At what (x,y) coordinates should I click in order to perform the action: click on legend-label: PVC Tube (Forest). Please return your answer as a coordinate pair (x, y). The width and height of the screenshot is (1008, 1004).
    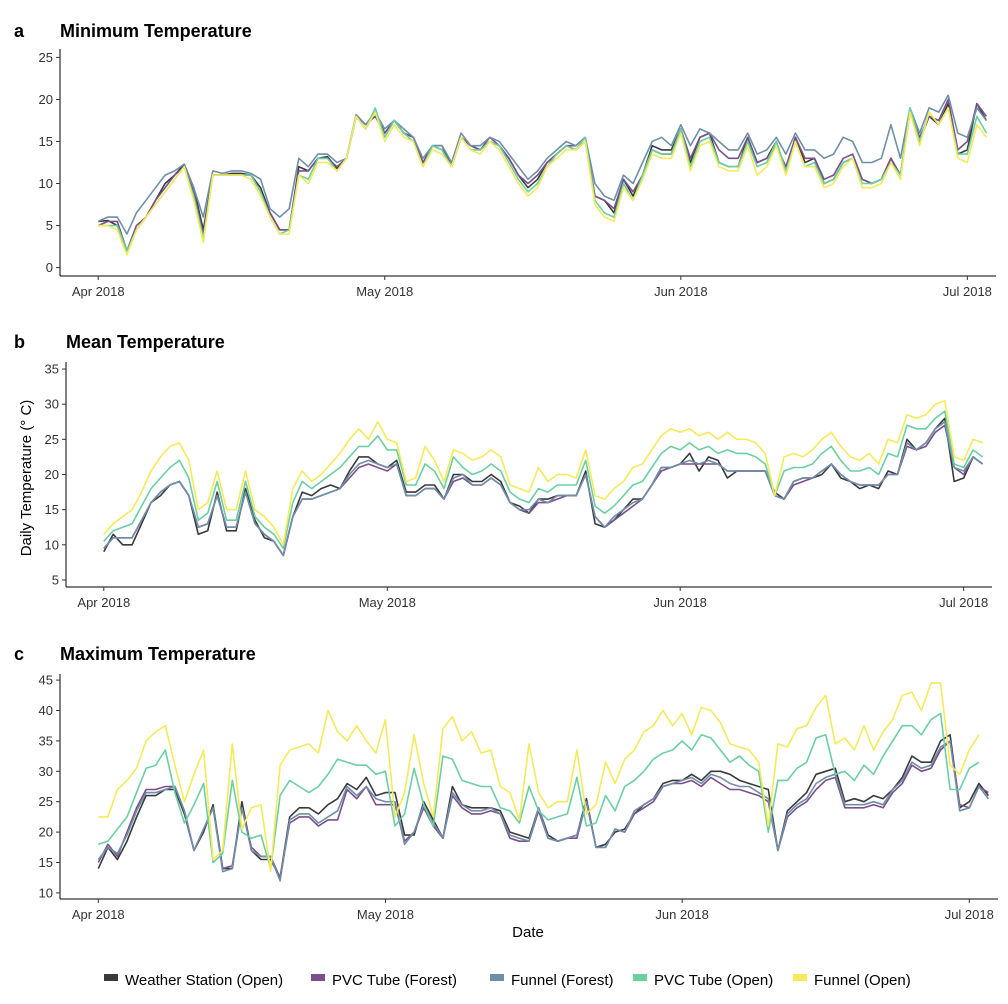
    Looking at the image, I should click on (394, 980).